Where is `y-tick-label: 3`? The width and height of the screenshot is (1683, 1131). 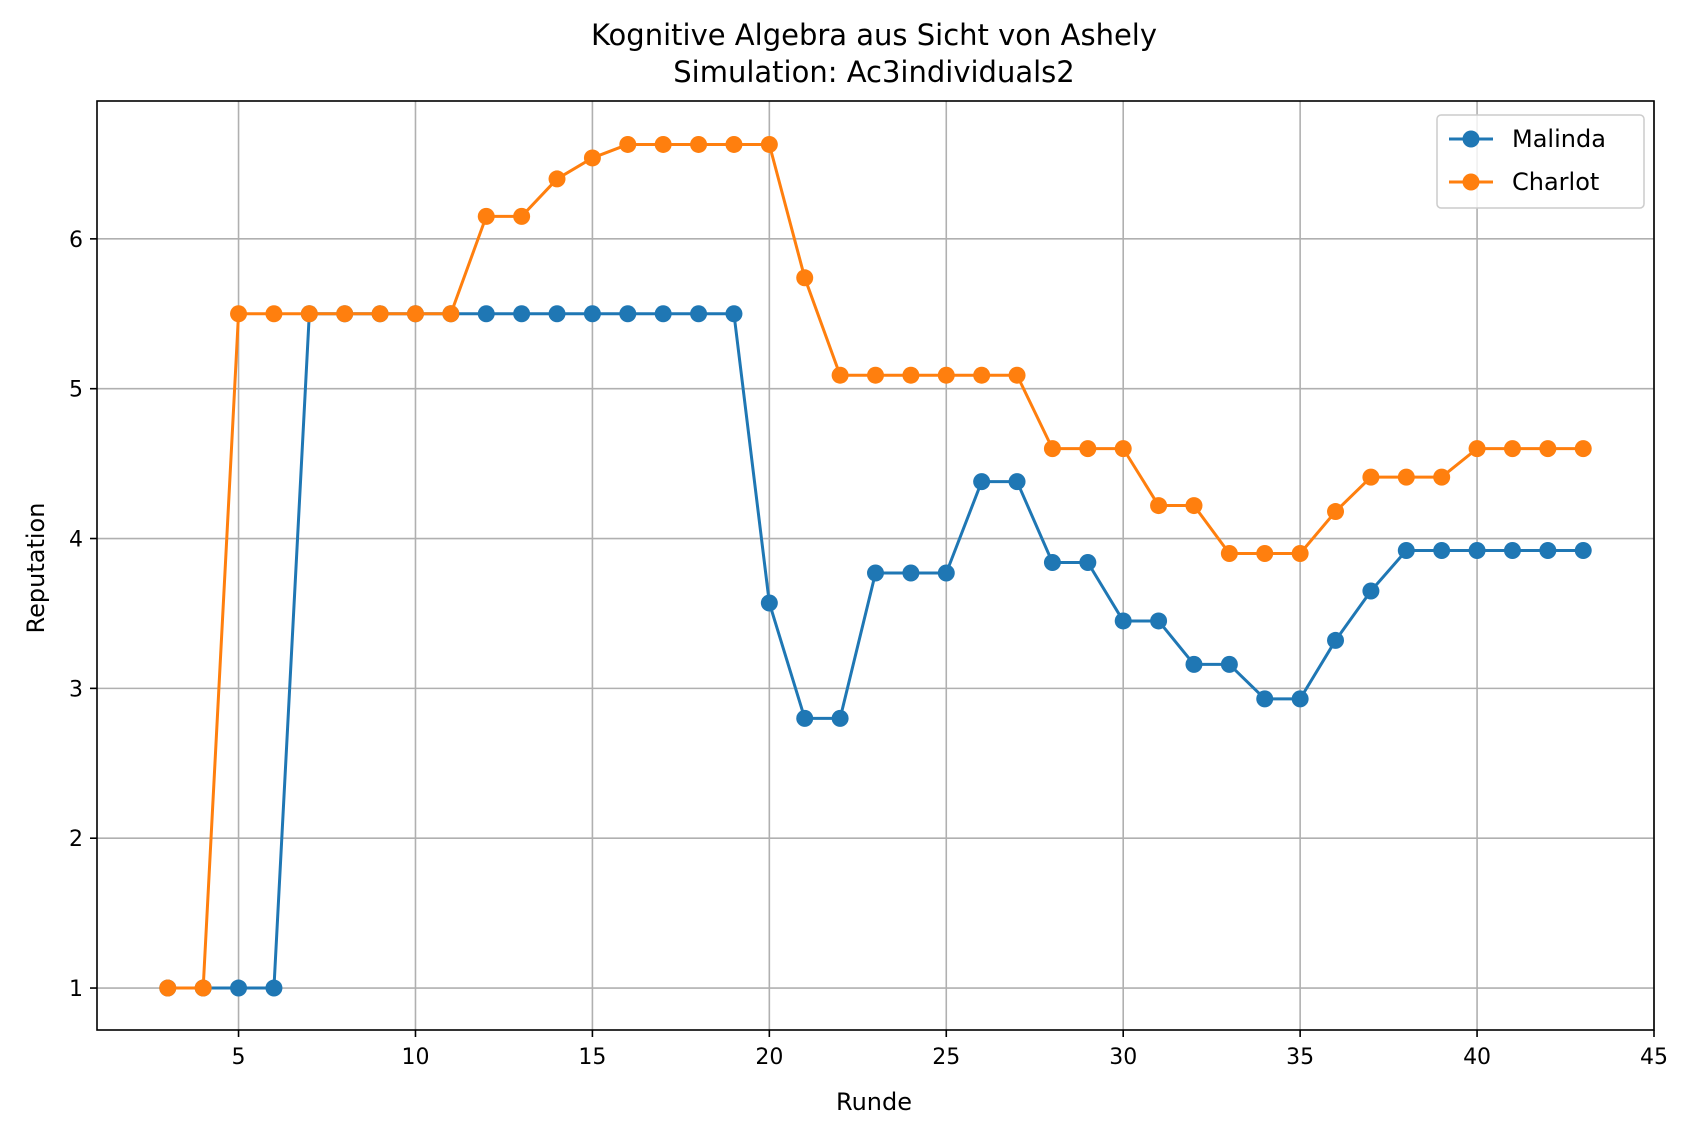 y-tick-label: 3 is located at coordinates (76, 689).